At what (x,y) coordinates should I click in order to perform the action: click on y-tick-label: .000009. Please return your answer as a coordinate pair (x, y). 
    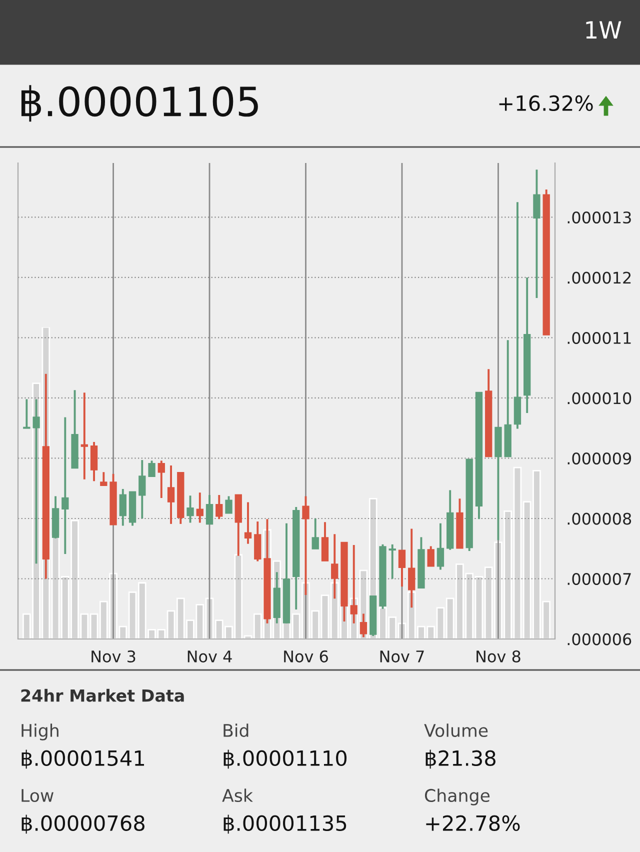
    Looking at the image, I should click on (600, 458).